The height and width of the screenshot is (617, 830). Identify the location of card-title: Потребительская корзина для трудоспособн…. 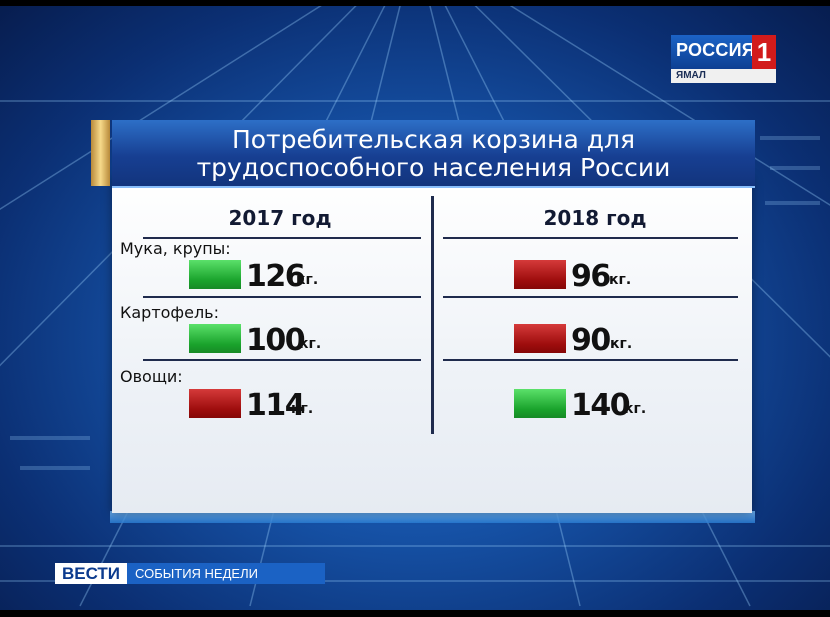
(433, 154).